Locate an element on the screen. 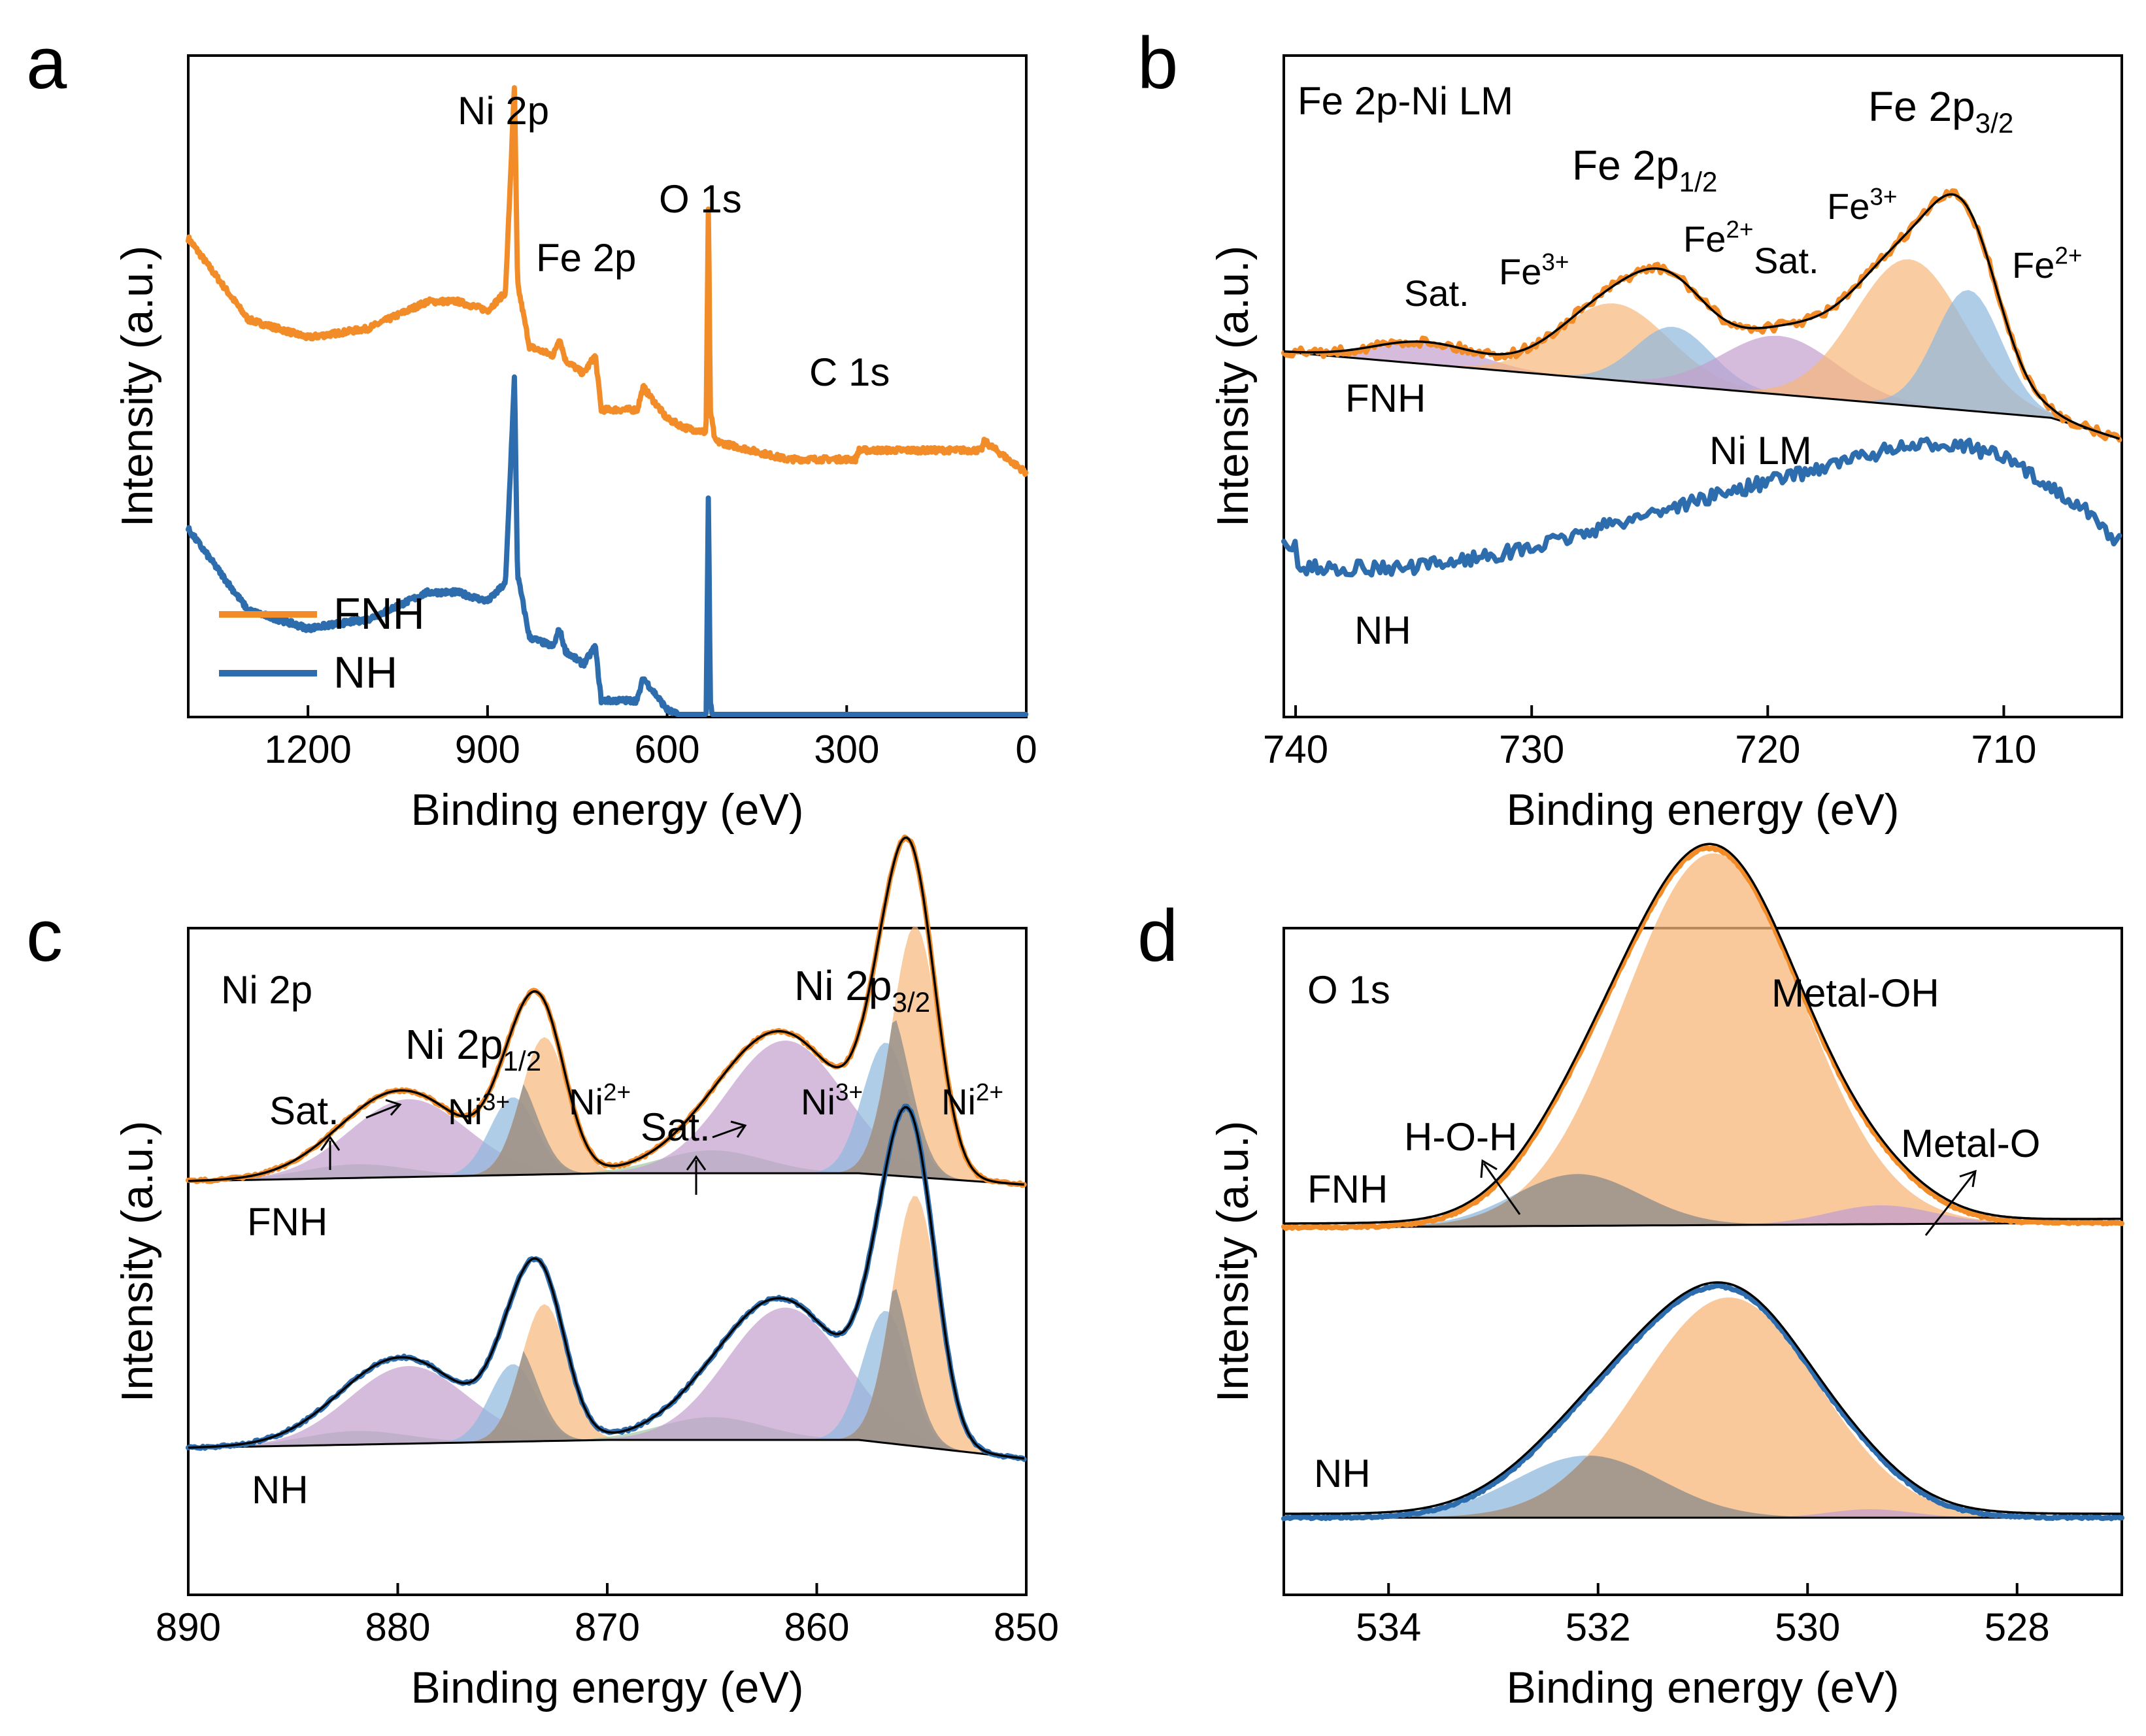  x-tick-label: 740 is located at coordinates (1295, 749).